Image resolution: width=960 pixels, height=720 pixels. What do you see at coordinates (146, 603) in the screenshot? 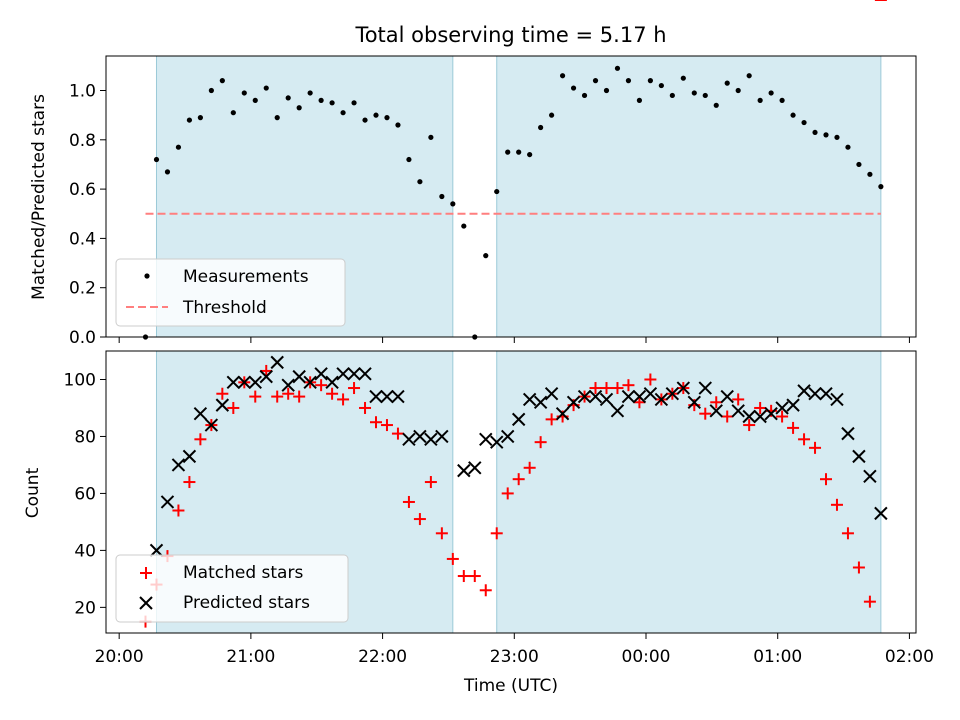
I see `predicted-legend-marker` at bounding box center [146, 603].